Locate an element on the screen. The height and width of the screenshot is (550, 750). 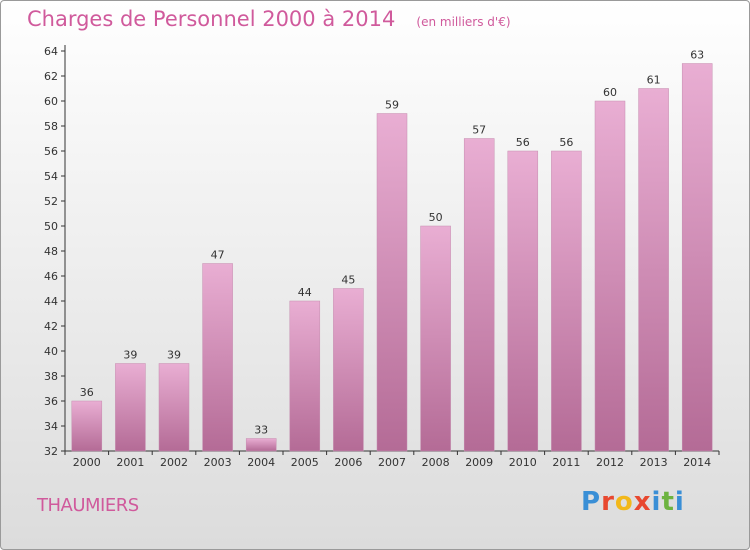
x-tick-label: 2003 is located at coordinates (218, 462).